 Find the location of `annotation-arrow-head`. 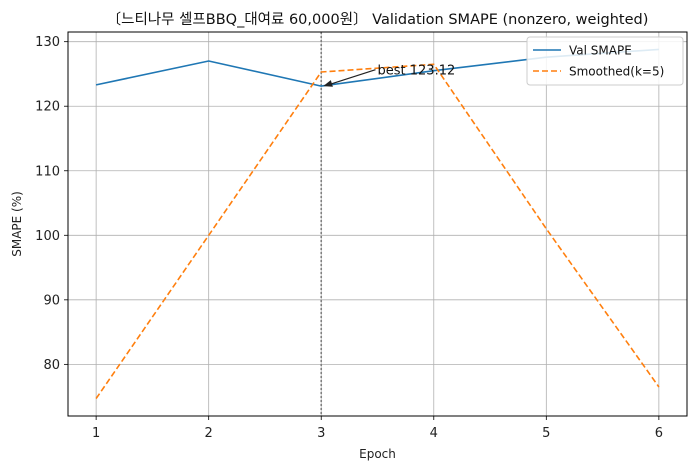

annotation-arrow-head is located at coordinates (328, 83).